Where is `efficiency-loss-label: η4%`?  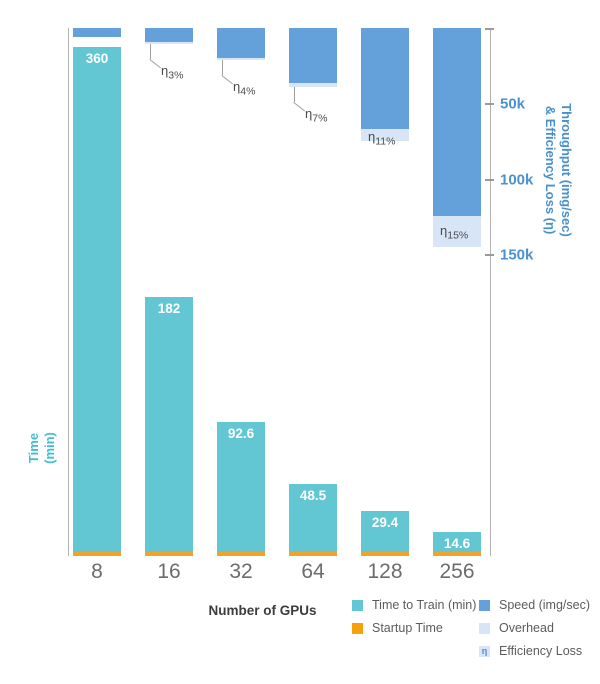 efficiency-loss-label: η4% is located at coordinates (244, 88).